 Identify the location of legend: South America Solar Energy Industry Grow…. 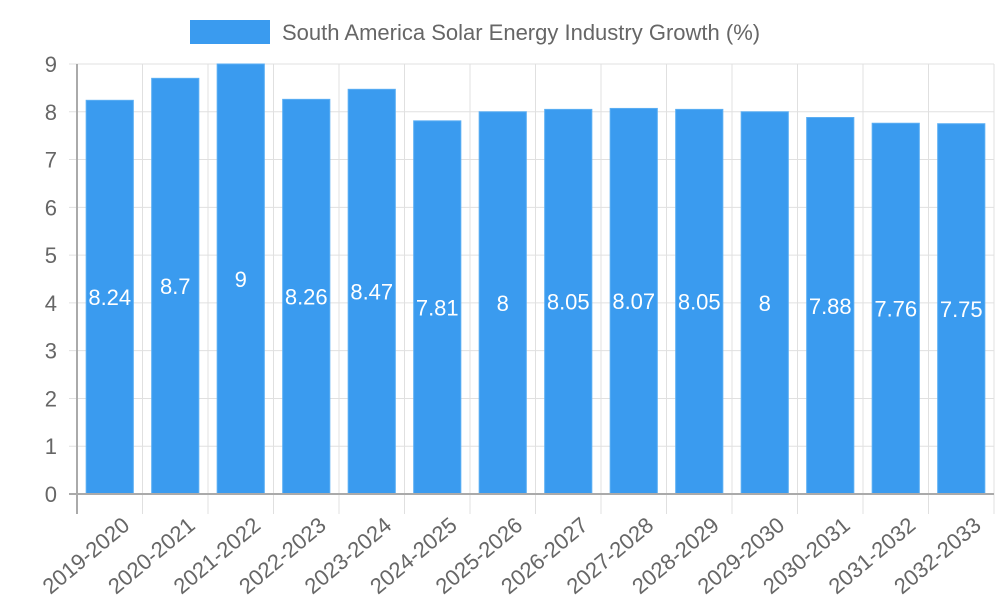
(475, 32).